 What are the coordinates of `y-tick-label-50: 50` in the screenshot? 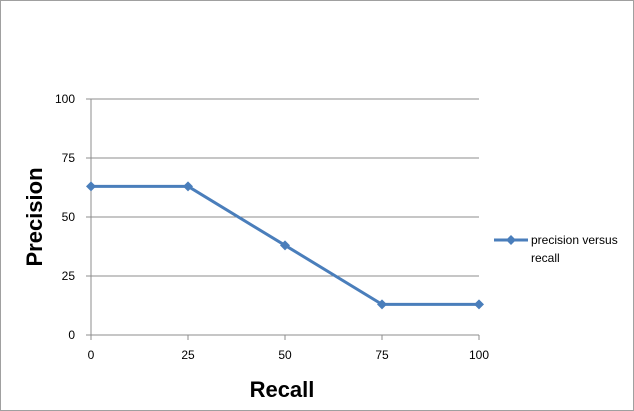 It's located at (69, 217).